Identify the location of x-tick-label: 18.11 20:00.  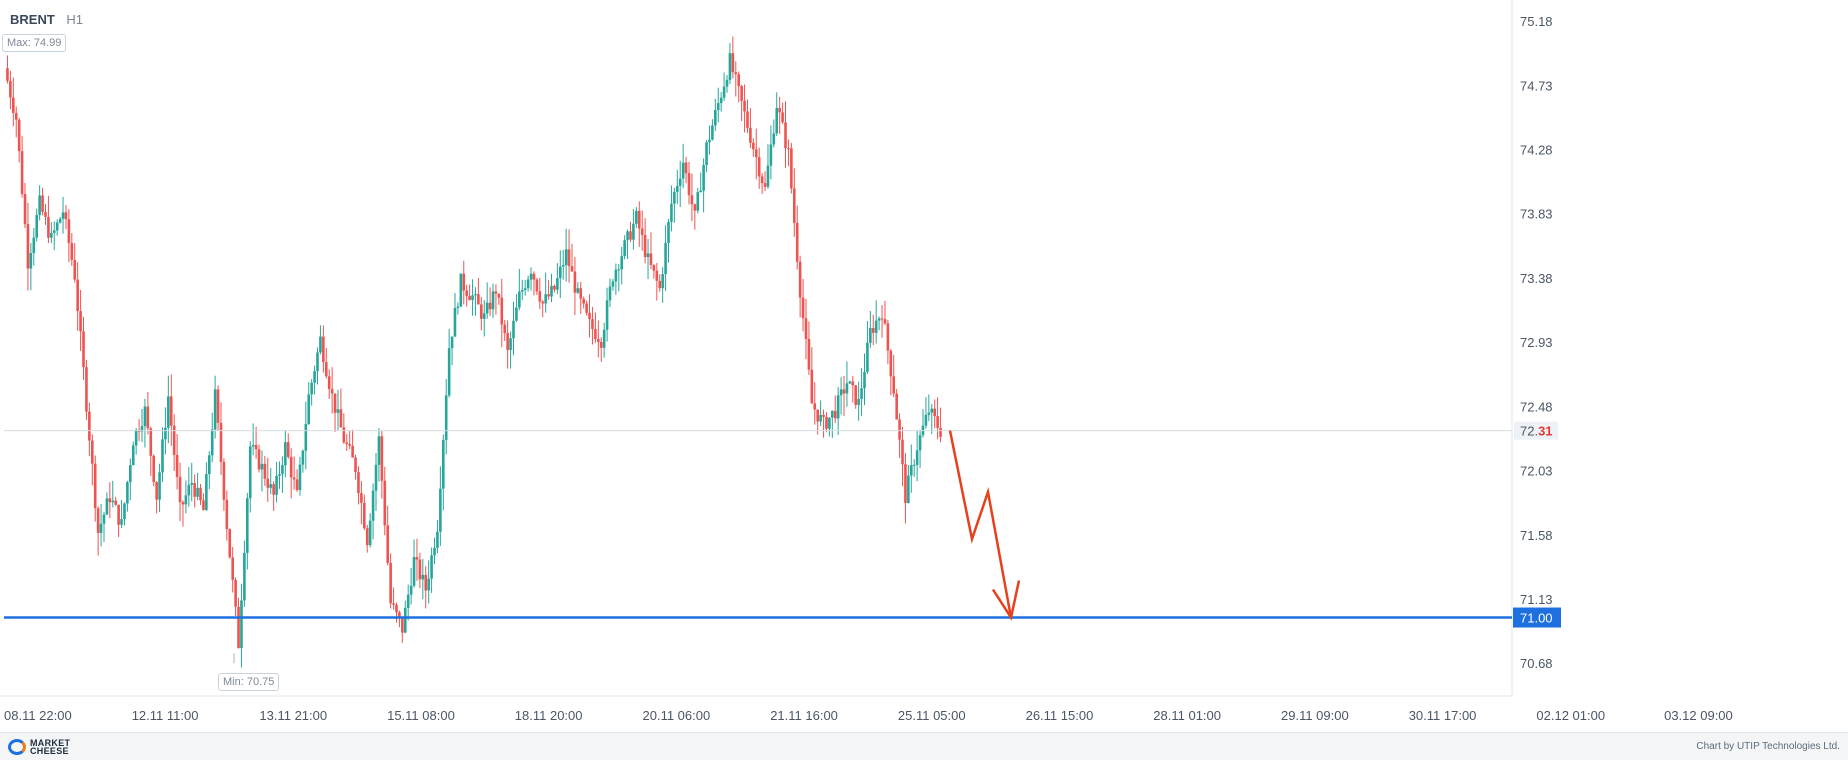
(549, 715).